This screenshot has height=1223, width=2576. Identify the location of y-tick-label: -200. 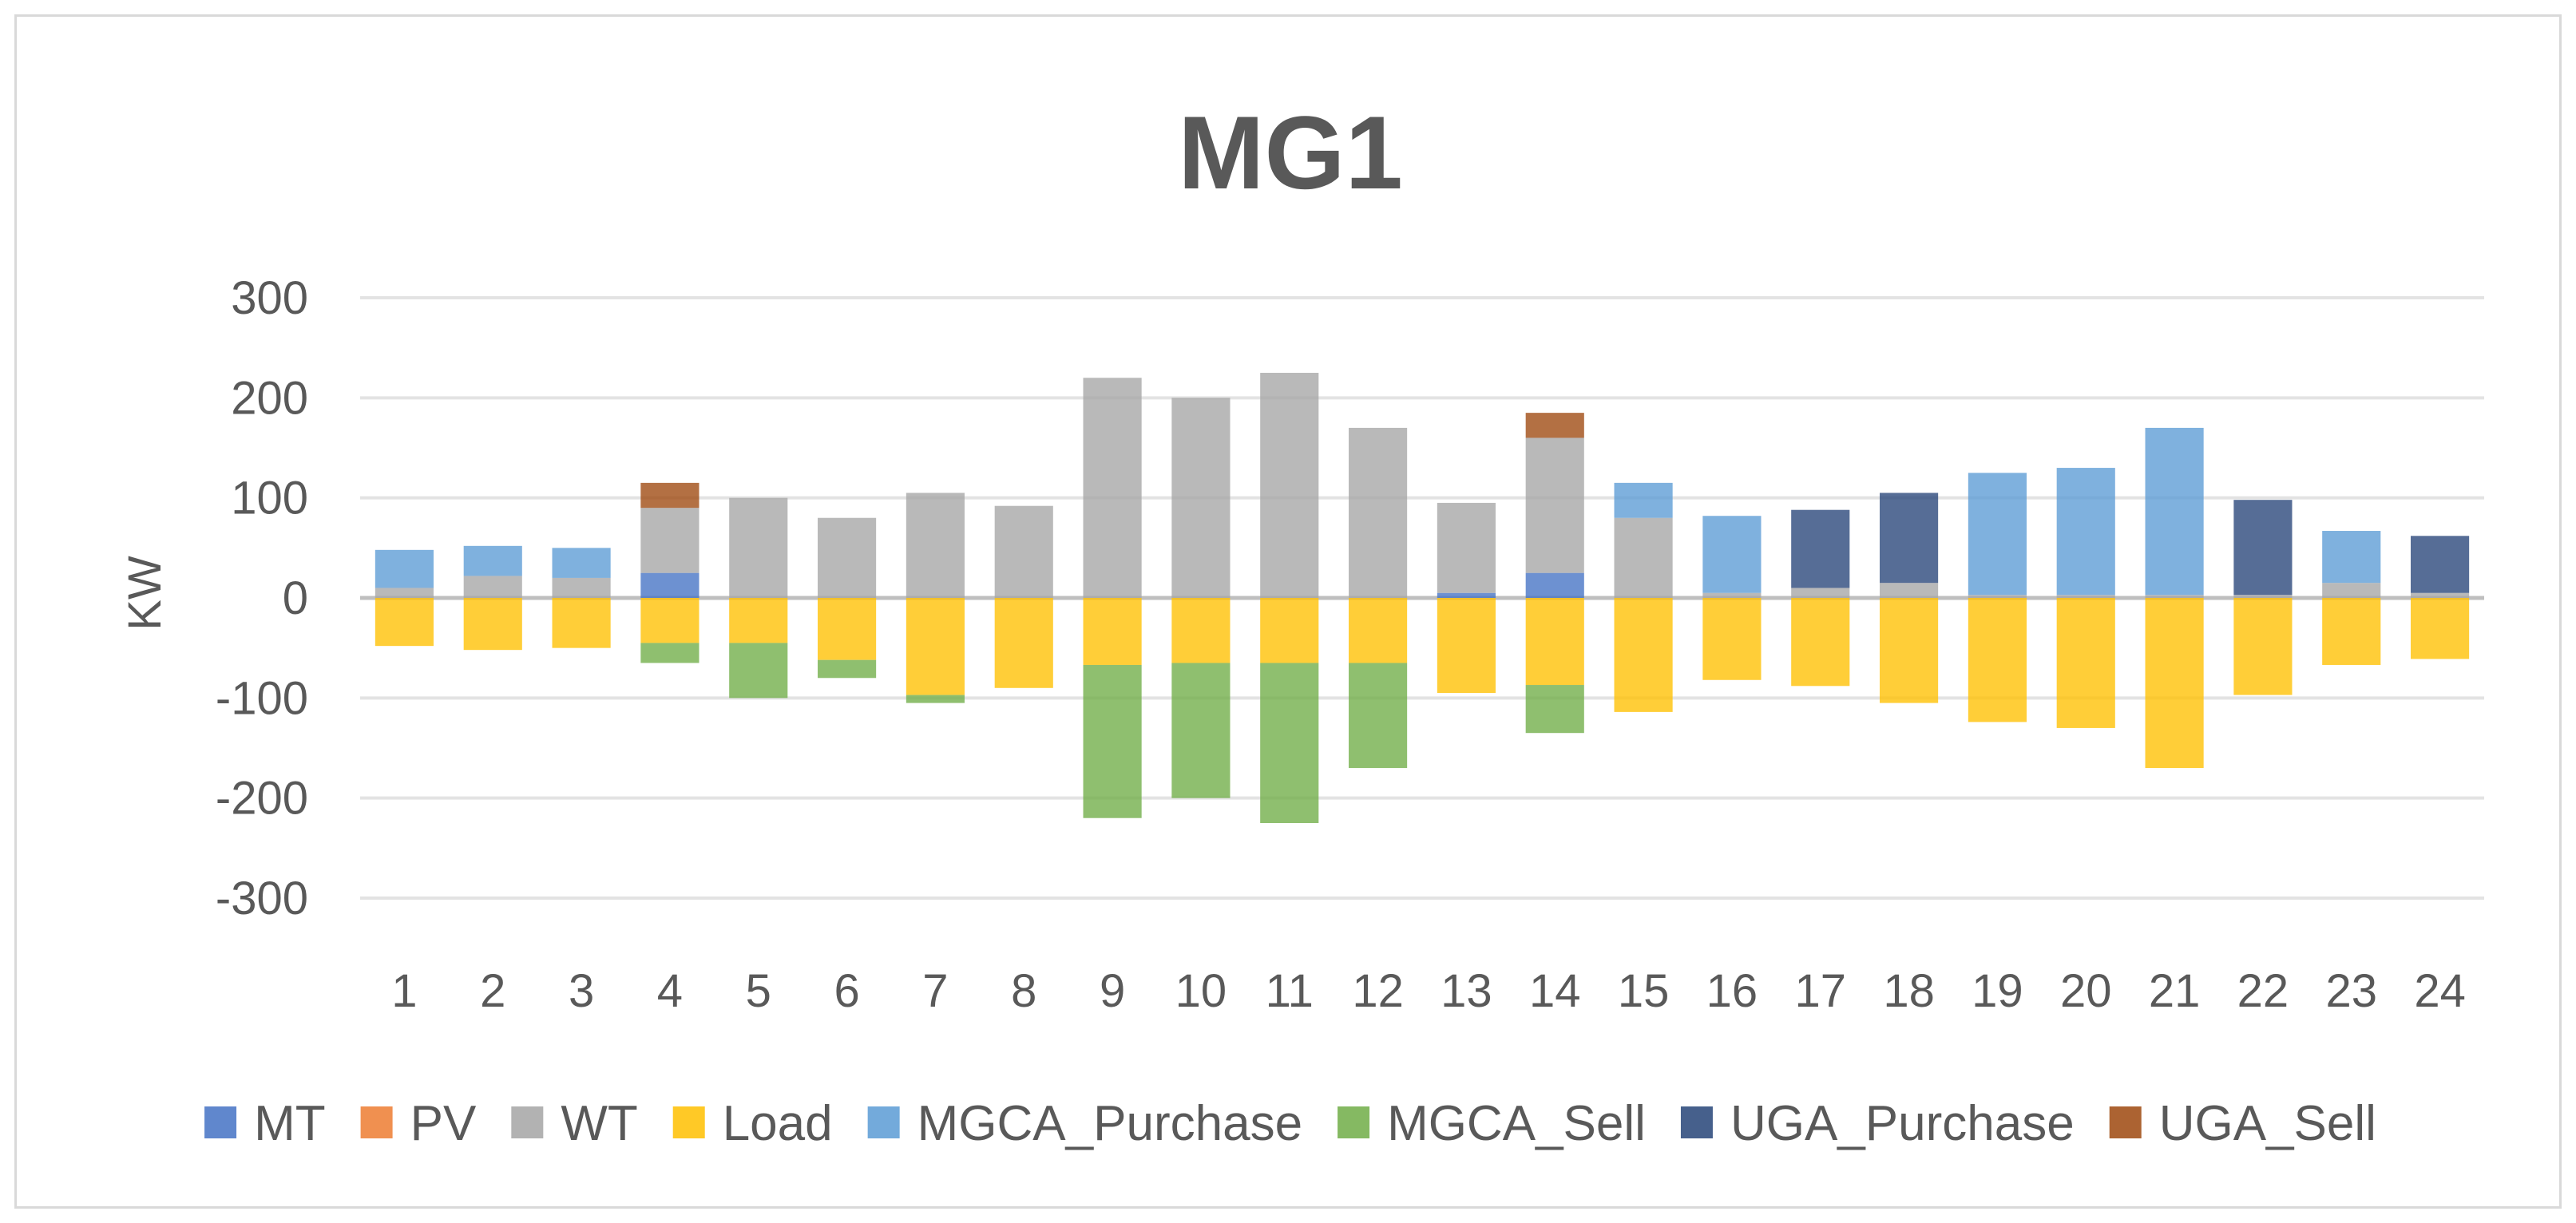
(262, 799).